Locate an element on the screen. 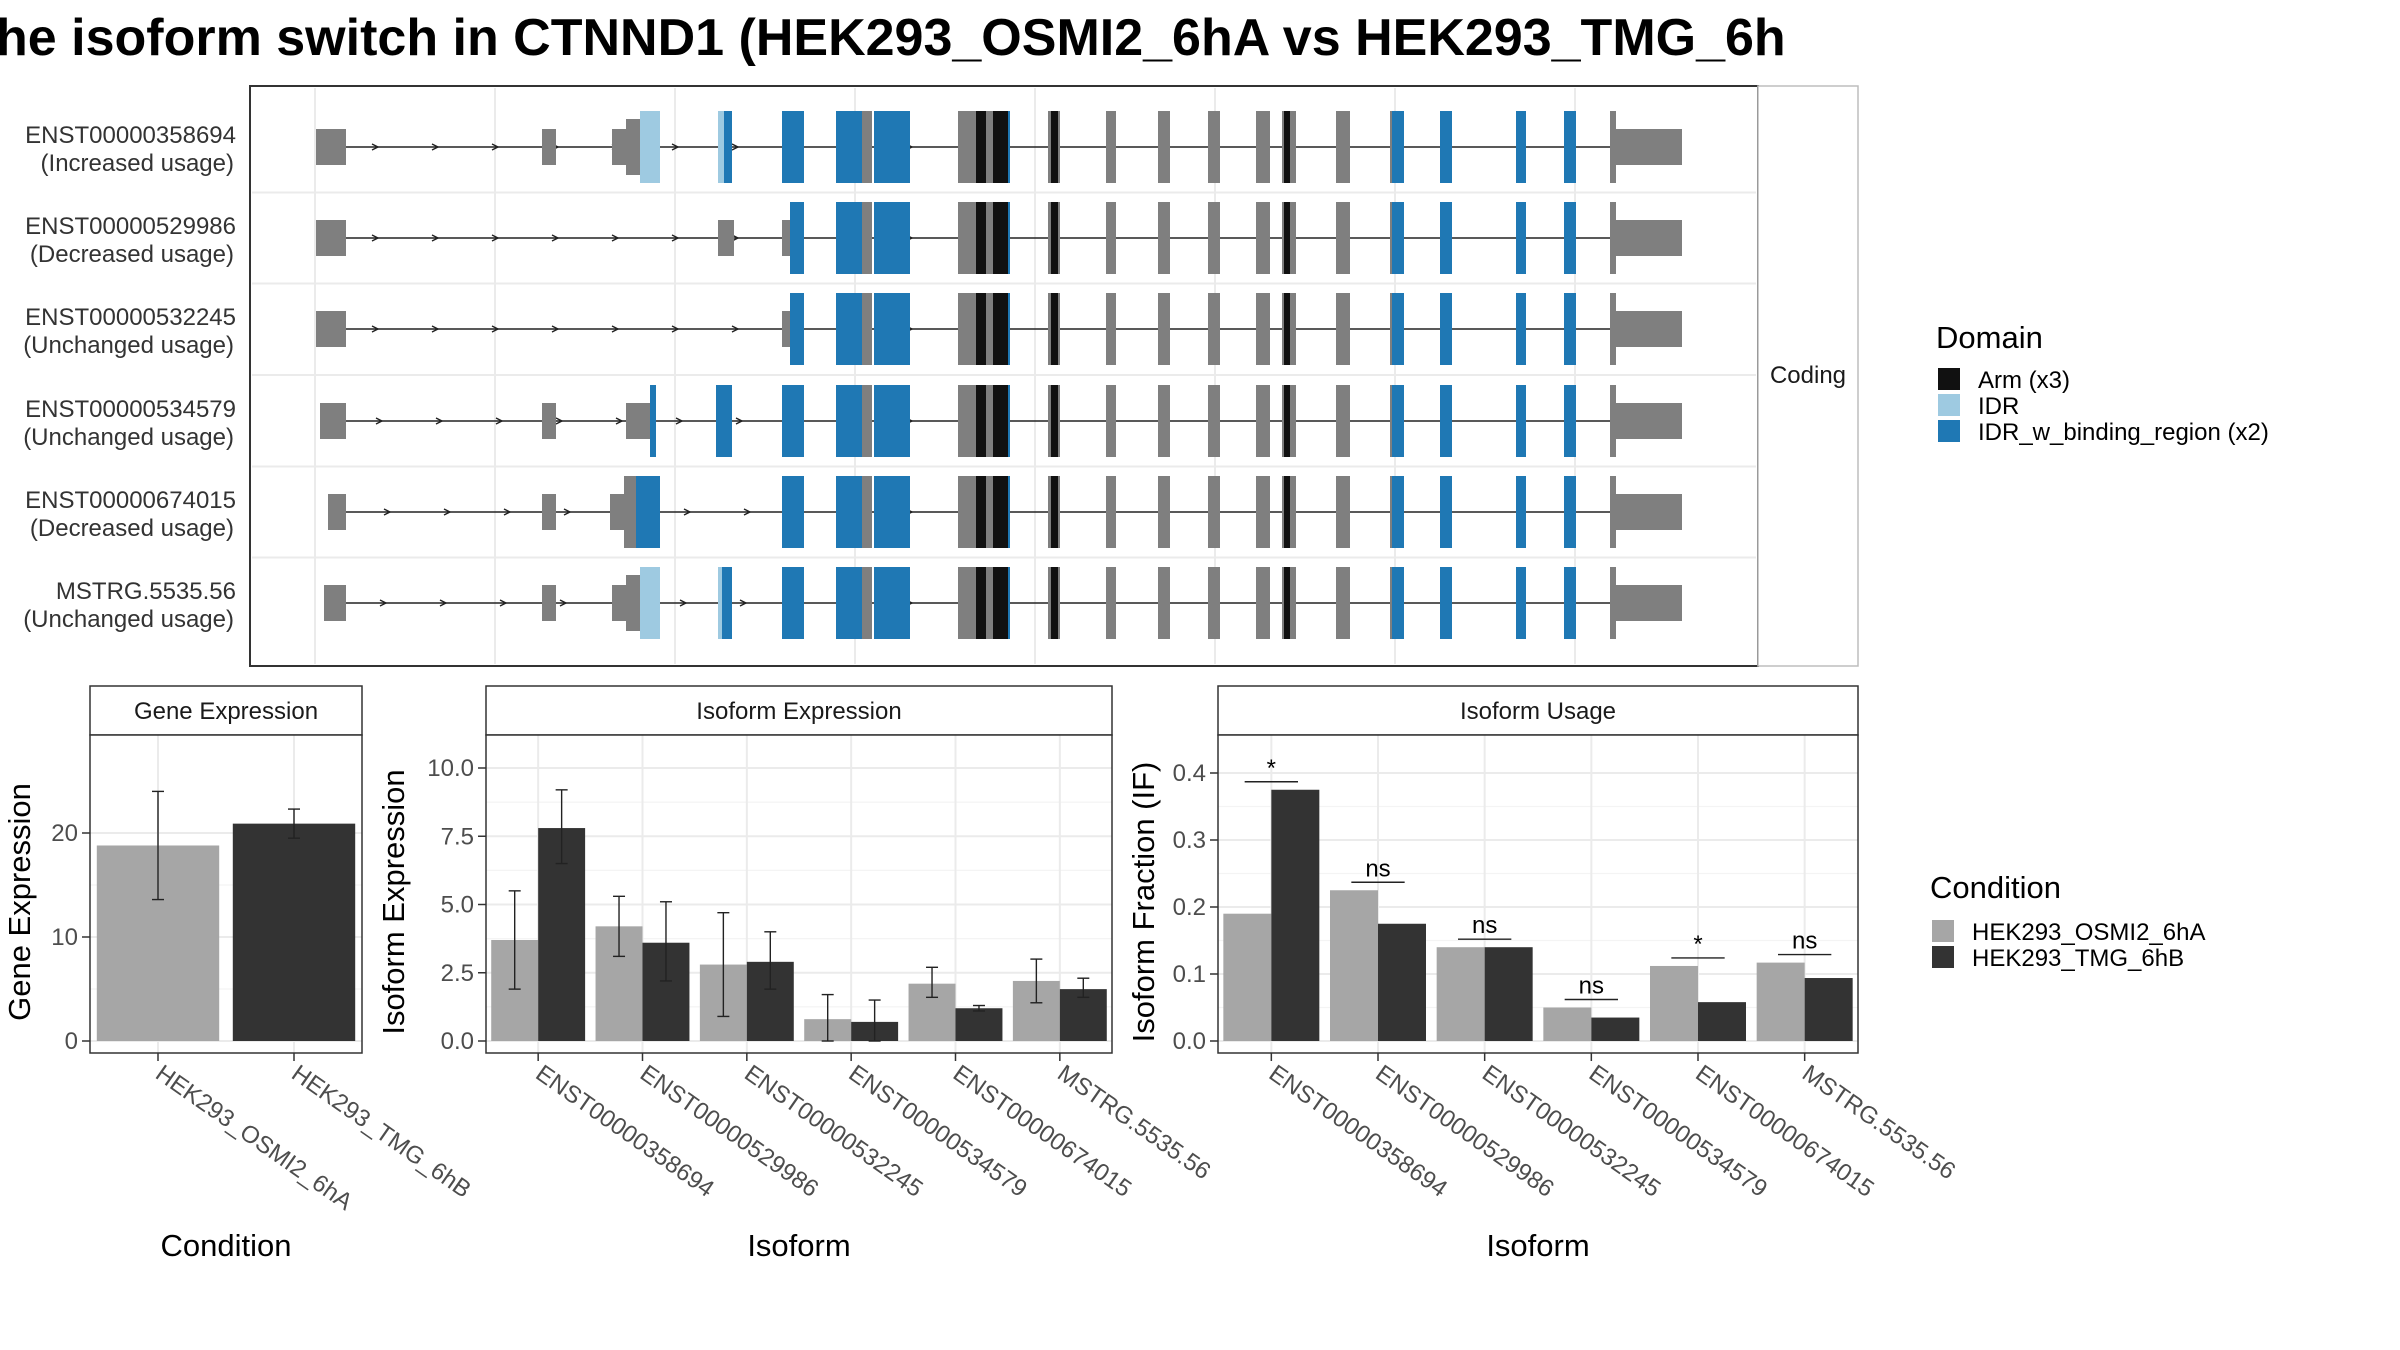 The width and height of the screenshot is (2400, 1350). transcript-id-label: ENST00000532245 is located at coordinates (130, 317).